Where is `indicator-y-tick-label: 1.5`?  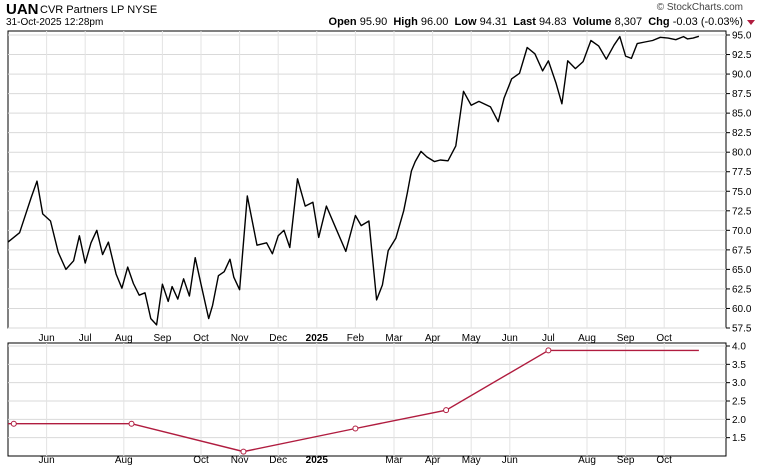
indicator-y-tick-label: 1.5 is located at coordinates (739, 438).